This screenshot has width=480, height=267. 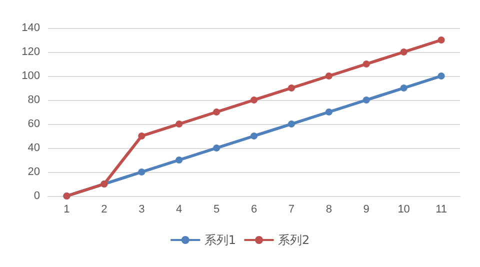 I want to click on x-tick-label: 5, so click(x=216, y=210).